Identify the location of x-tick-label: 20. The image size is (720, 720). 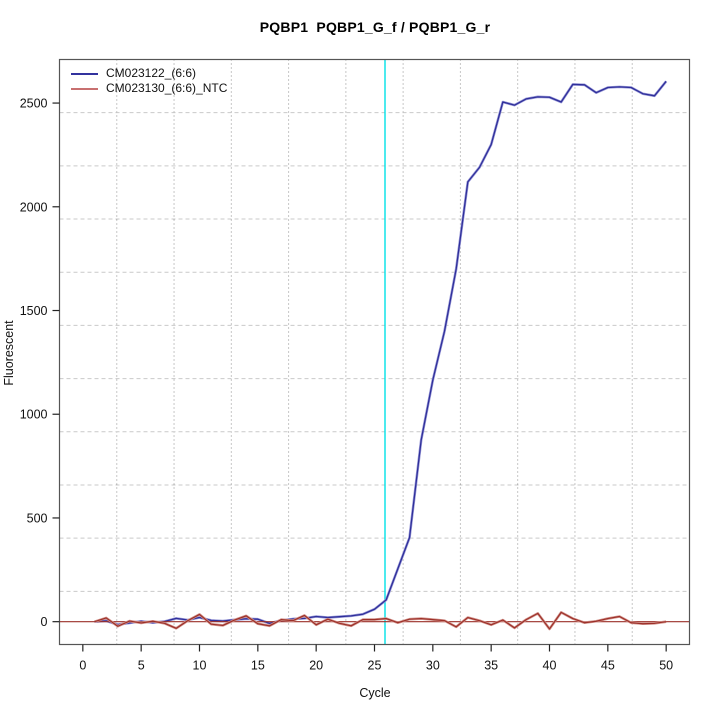
(316, 666).